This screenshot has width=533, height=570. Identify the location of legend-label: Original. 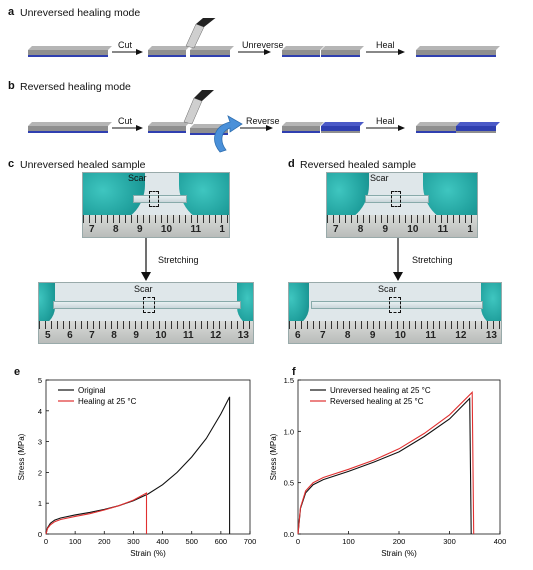
(92, 390).